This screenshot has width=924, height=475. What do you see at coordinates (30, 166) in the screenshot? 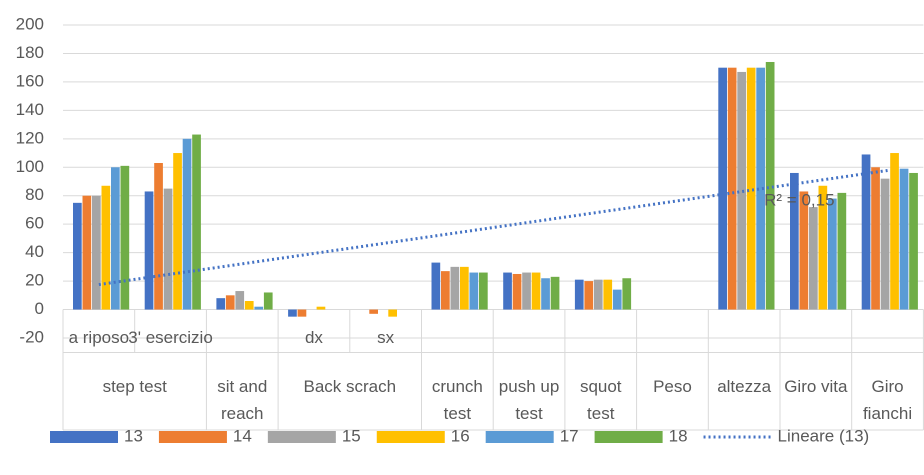
I see `y-tick-label: 100` at bounding box center [30, 166].